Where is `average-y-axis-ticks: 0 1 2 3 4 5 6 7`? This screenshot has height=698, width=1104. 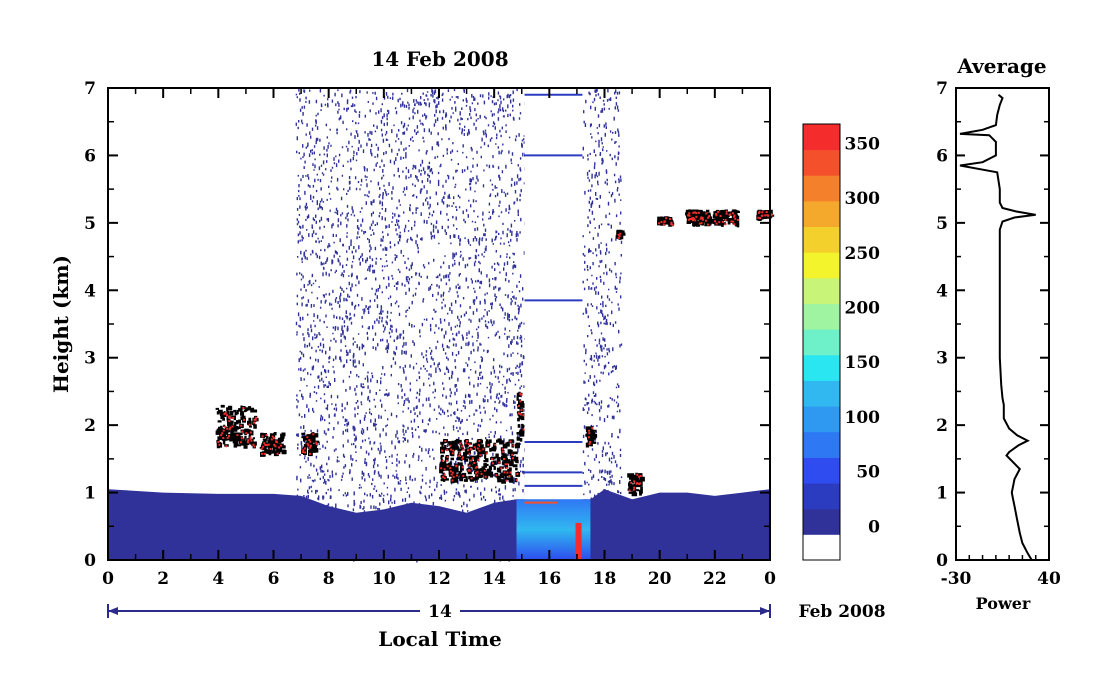 average-y-axis-ticks: 0 1 2 3 4 5 6 7 is located at coordinates (992, 325).